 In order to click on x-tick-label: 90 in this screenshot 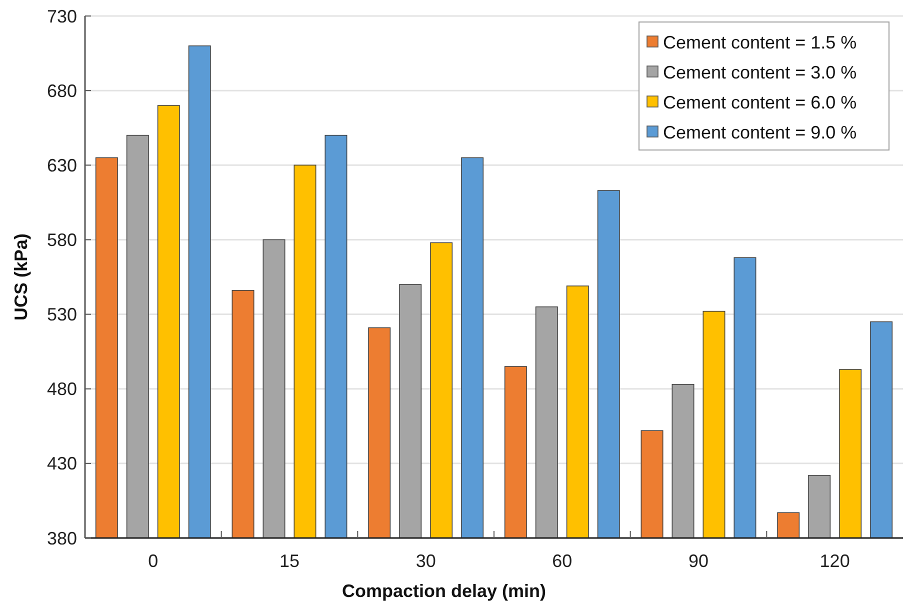, I will do `click(698, 561)`.